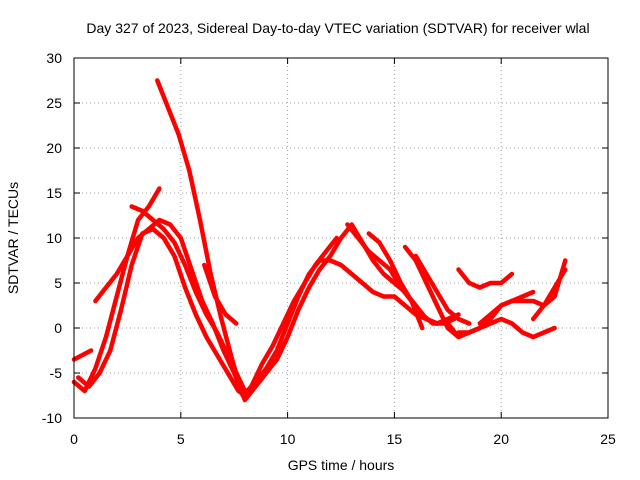  Describe the element at coordinates (54, 238) in the screenshot. I see `y-tick-label: 10` at that location.